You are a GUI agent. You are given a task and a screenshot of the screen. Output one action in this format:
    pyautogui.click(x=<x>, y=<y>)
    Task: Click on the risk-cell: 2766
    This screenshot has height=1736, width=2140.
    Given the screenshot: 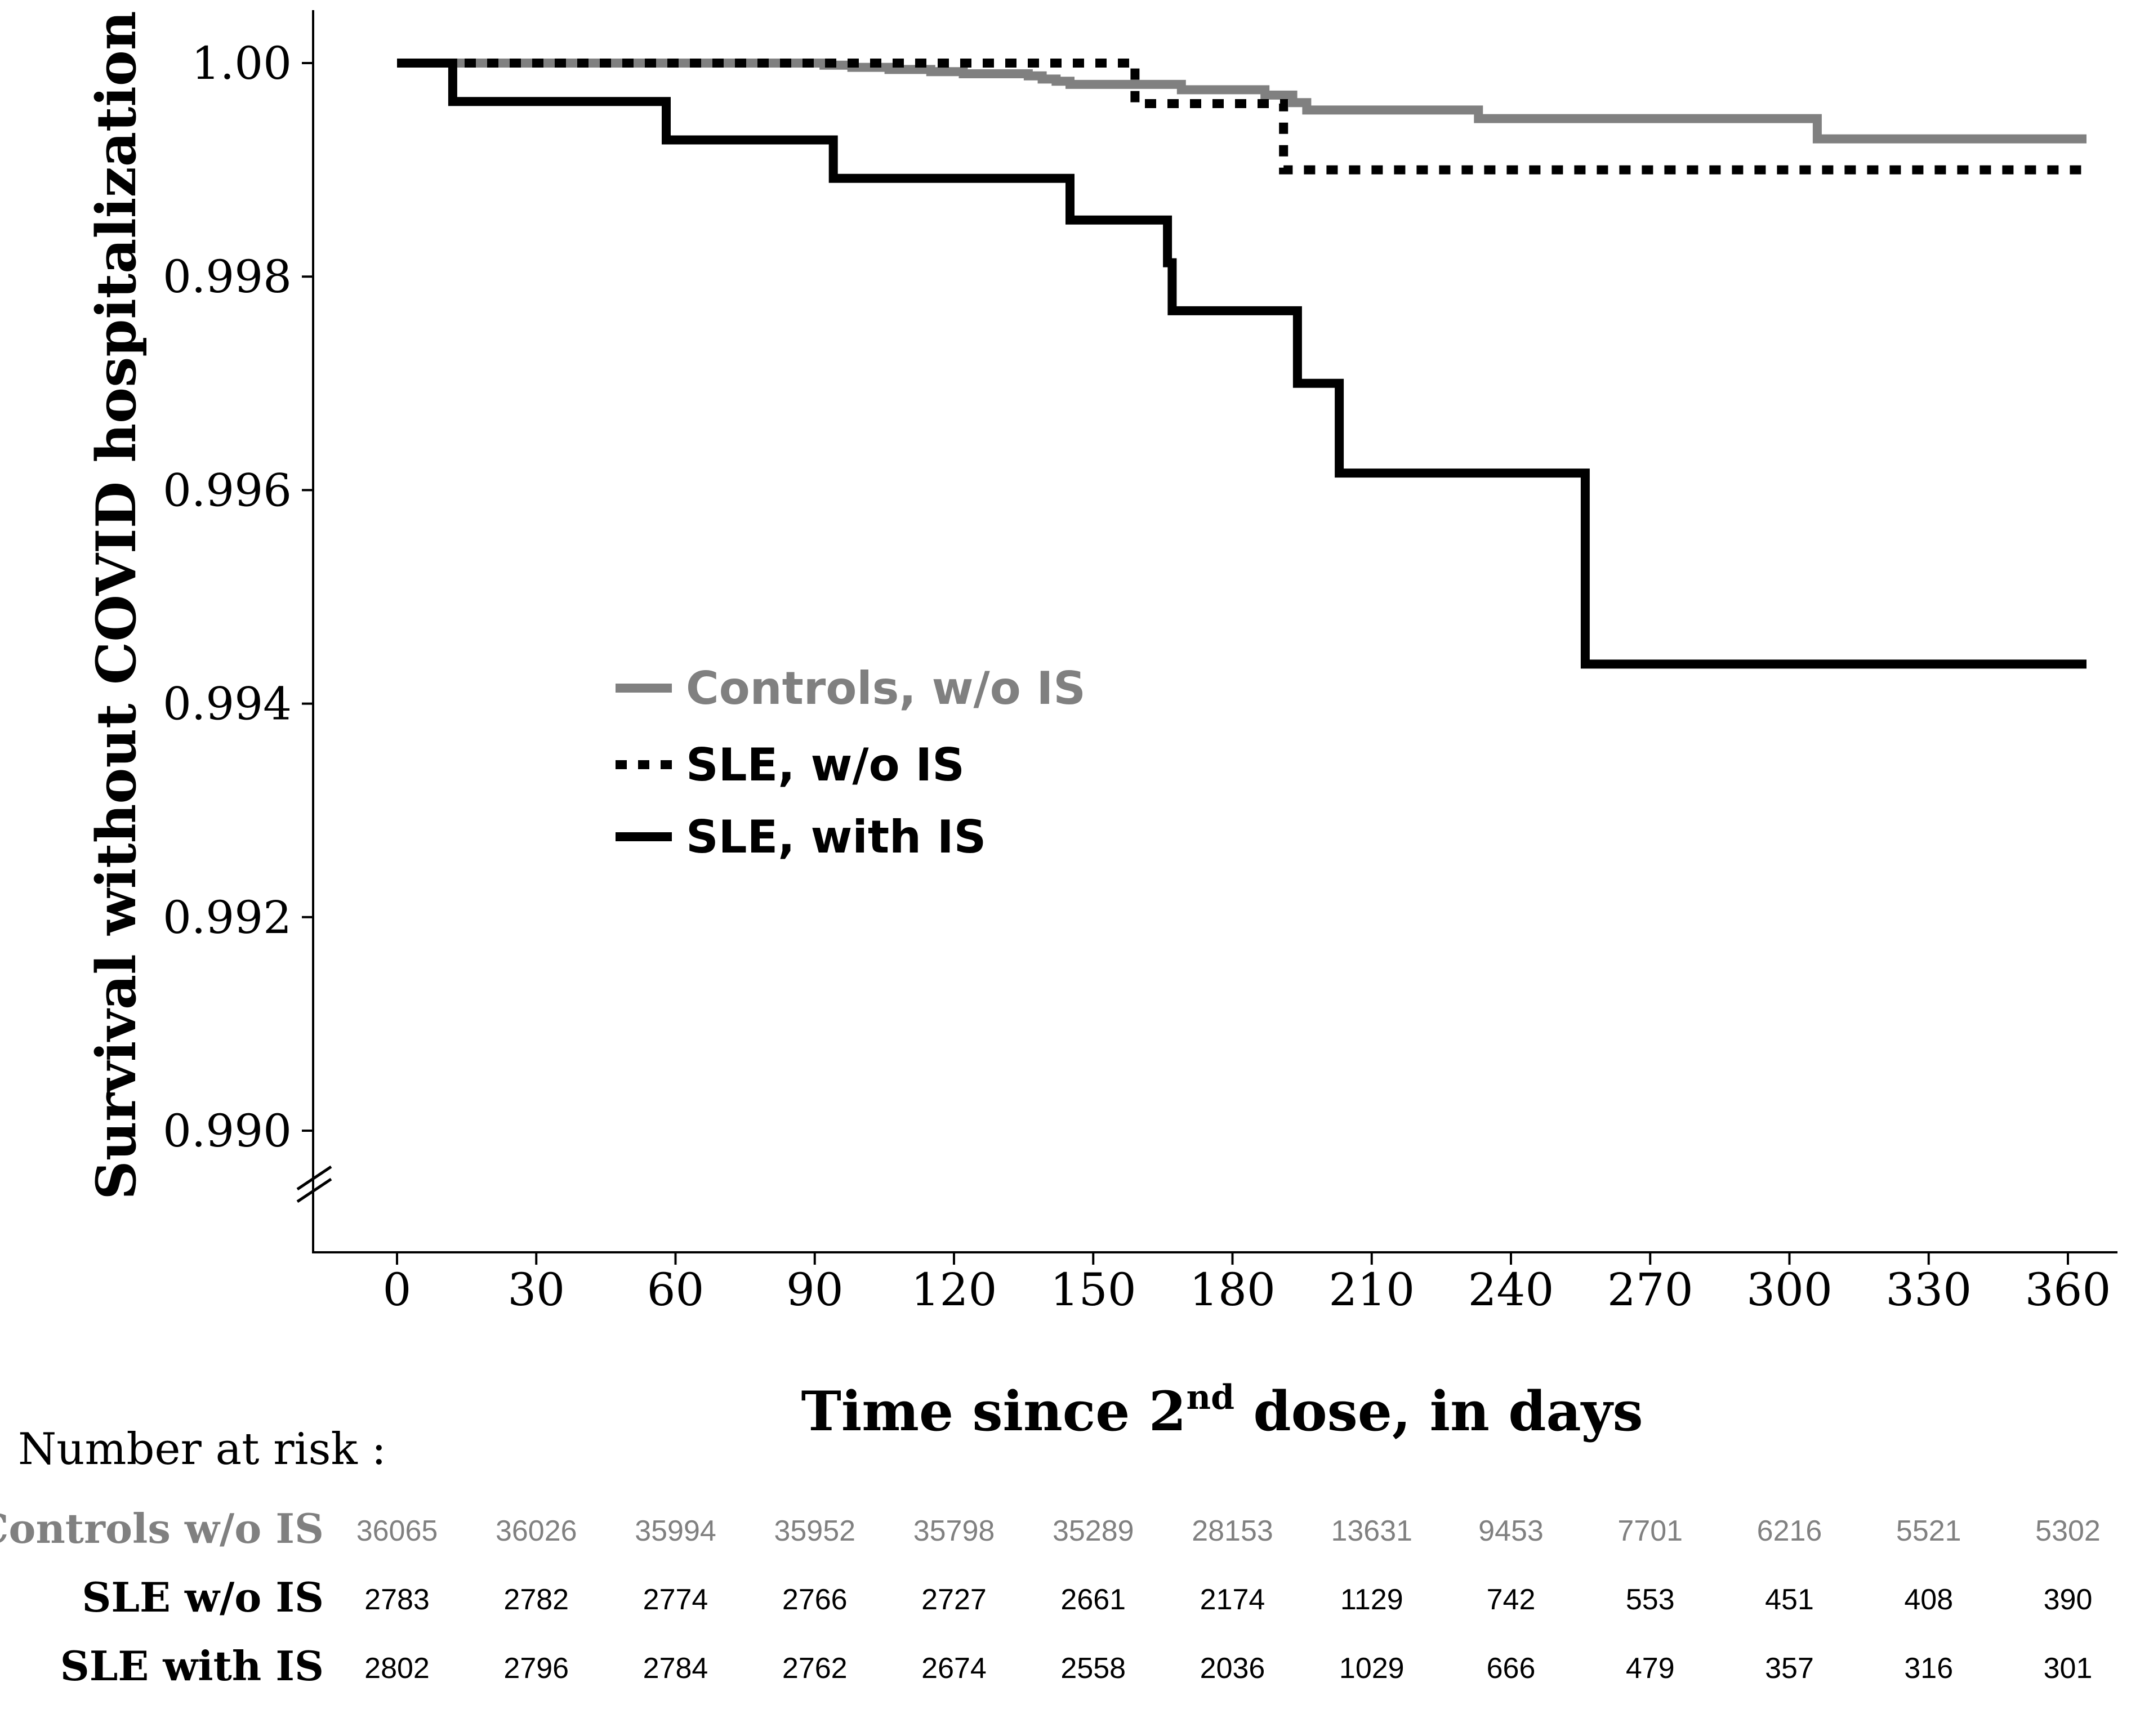 What is the action you would take?
    pyautogui.click(x=815, y=1599)
    